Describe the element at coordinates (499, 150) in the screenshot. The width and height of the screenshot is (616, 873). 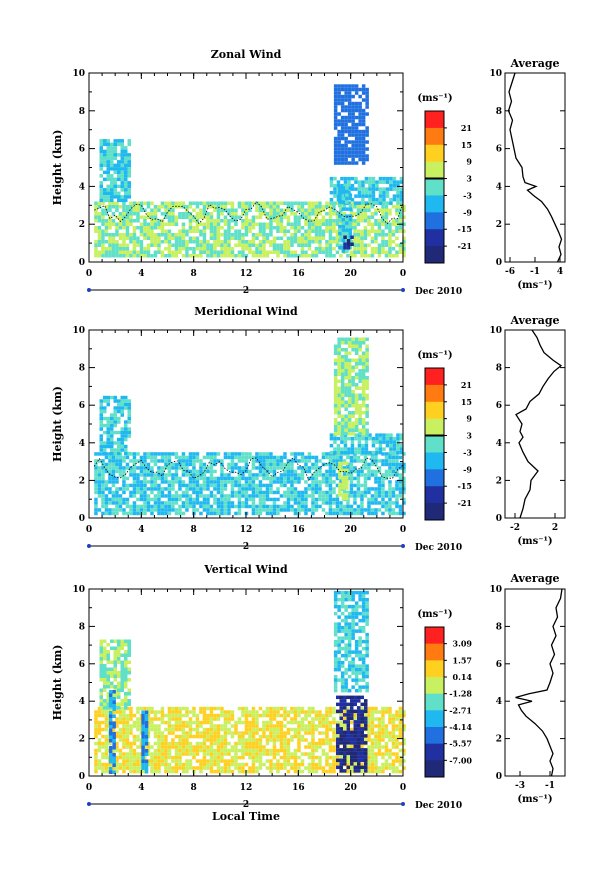
I see `average-y-tick-label: 6` at that location.